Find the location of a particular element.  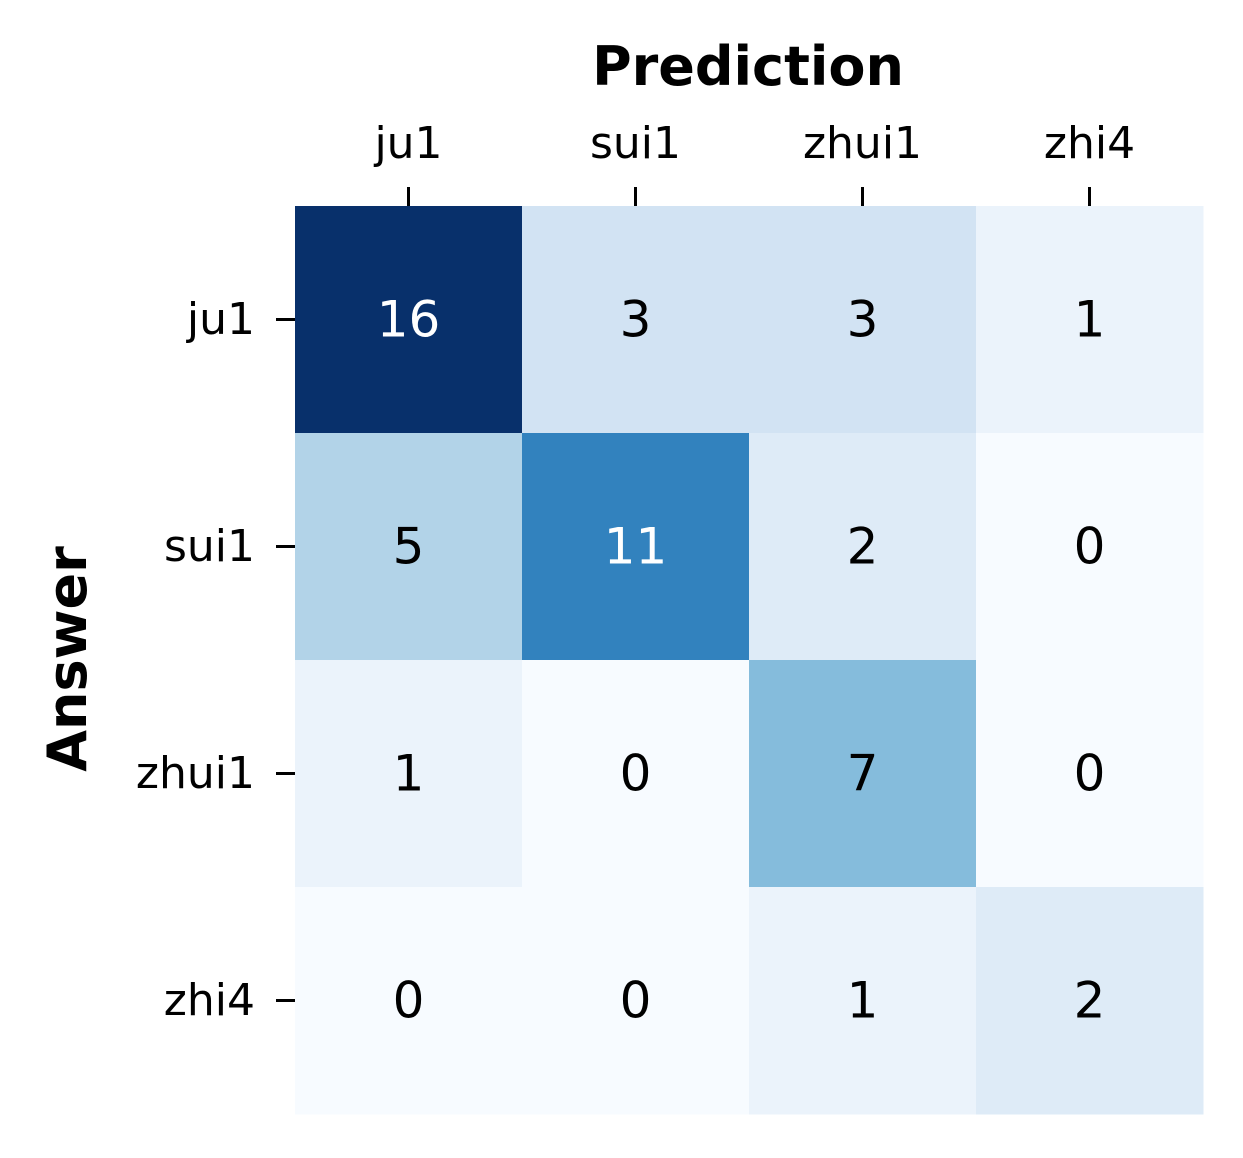

x-tick-label-zhi4: zhi4 is located at coordinates (1089, 143).